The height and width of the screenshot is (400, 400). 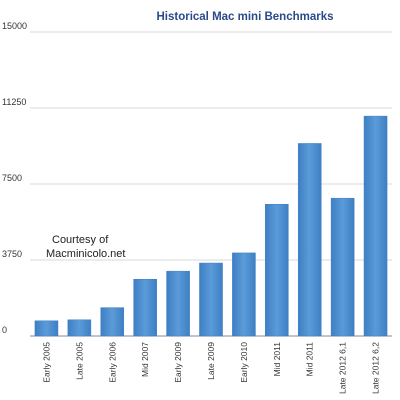 What do you see at coordinates (244, 362) in the screenshot?
I see `x-tick-label: Early 2010` at bounding box center [244, 362].